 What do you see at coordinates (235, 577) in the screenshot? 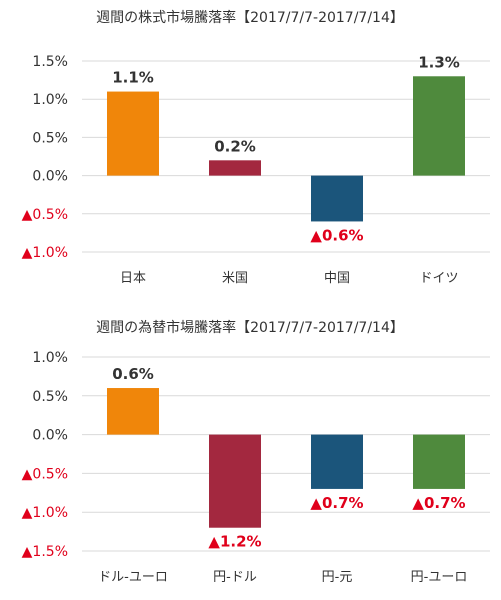
I see `x-category-label: 円-ドル` at bounding box center [235, 577].